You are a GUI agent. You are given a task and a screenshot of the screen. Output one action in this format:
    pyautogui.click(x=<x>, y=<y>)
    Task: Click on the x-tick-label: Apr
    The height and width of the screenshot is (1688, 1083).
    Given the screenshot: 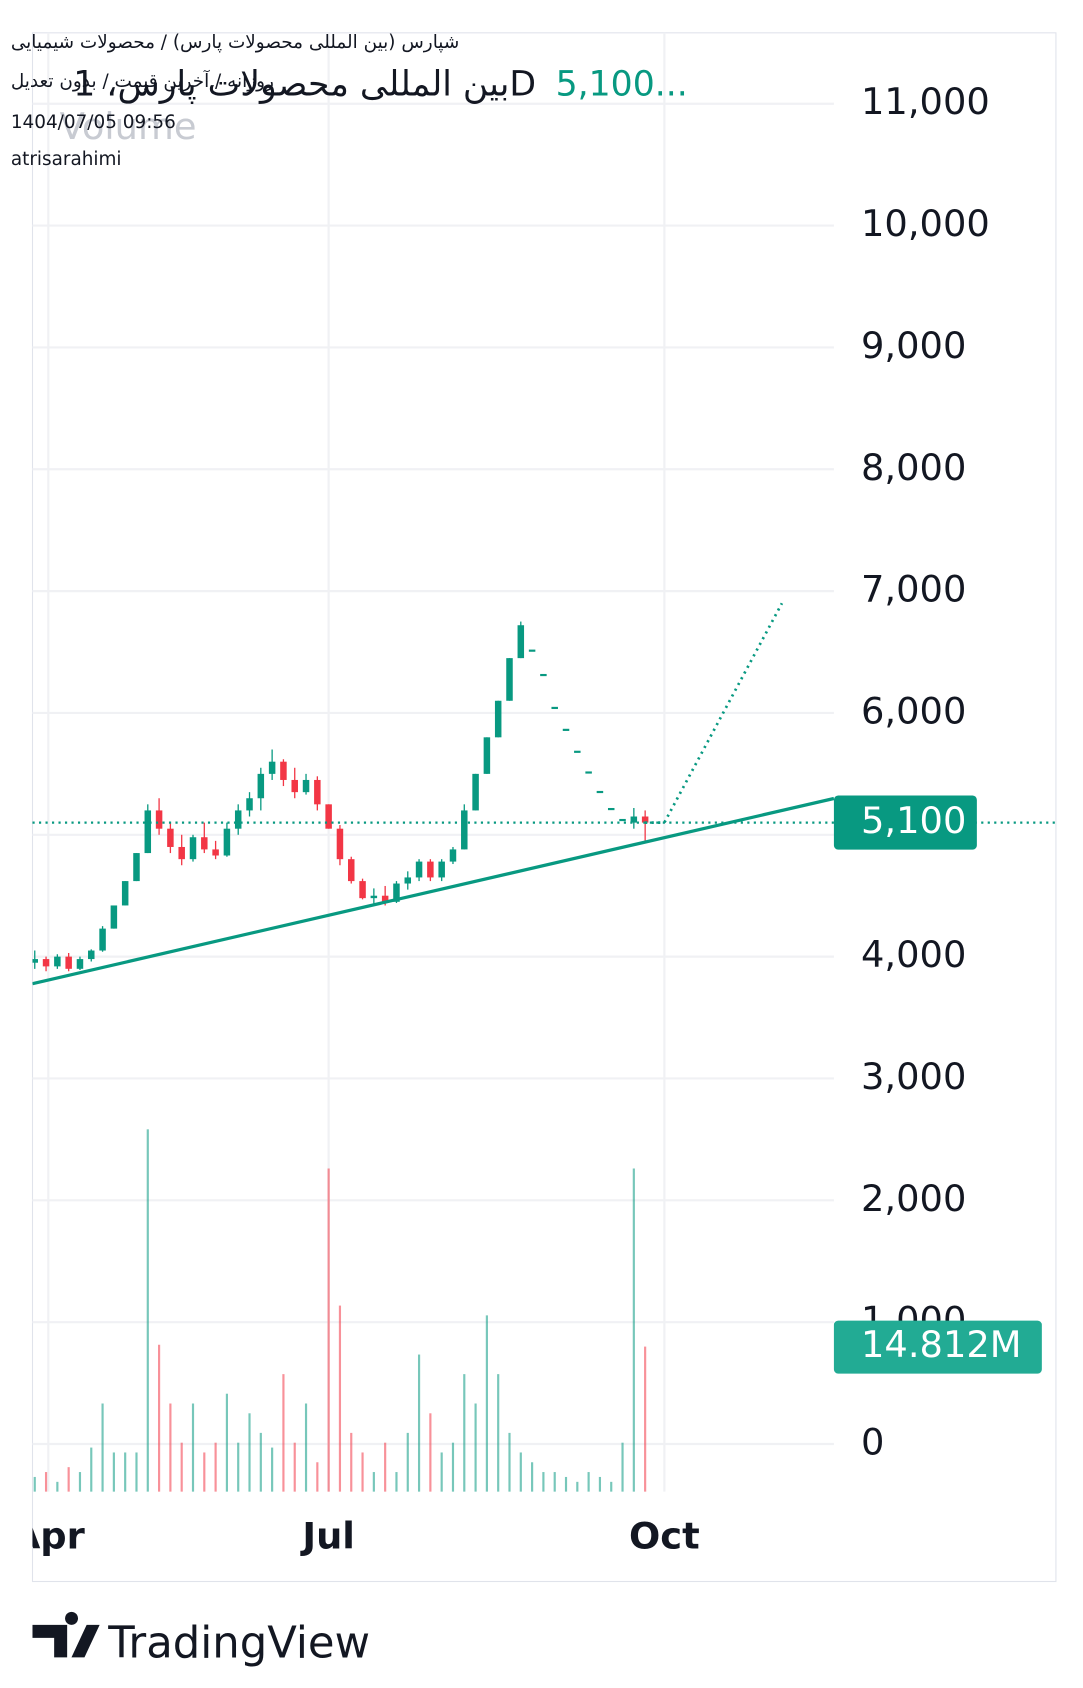 What is the action you would take?
    pyautogui.click(x=49, y=1536)
    